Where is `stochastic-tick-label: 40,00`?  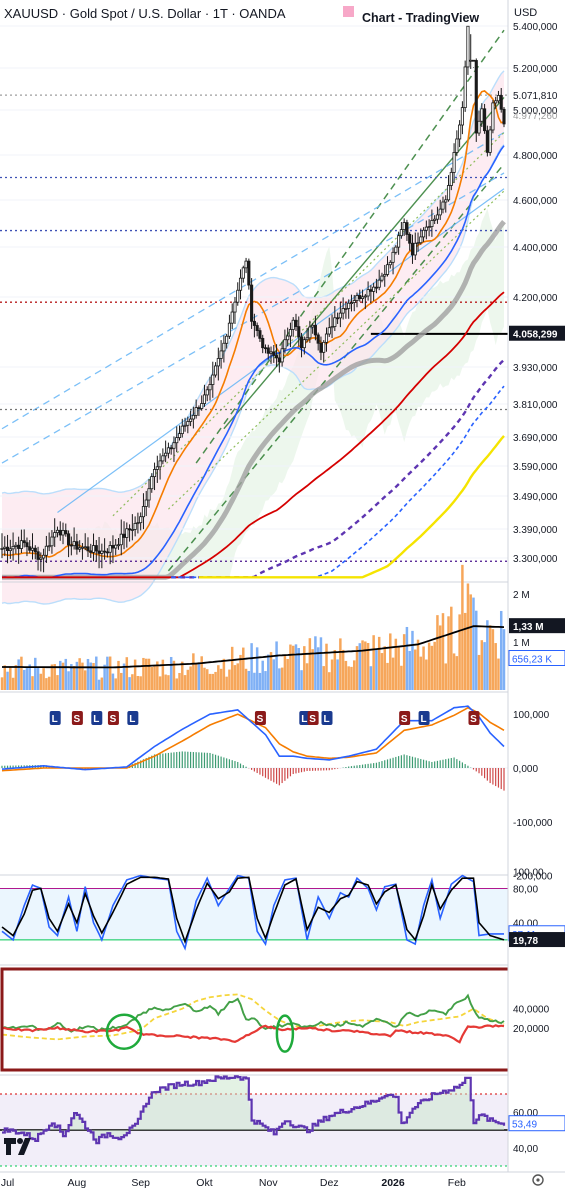
stochastic-tick-label: 40,00 is located at coordinates (525, 924).